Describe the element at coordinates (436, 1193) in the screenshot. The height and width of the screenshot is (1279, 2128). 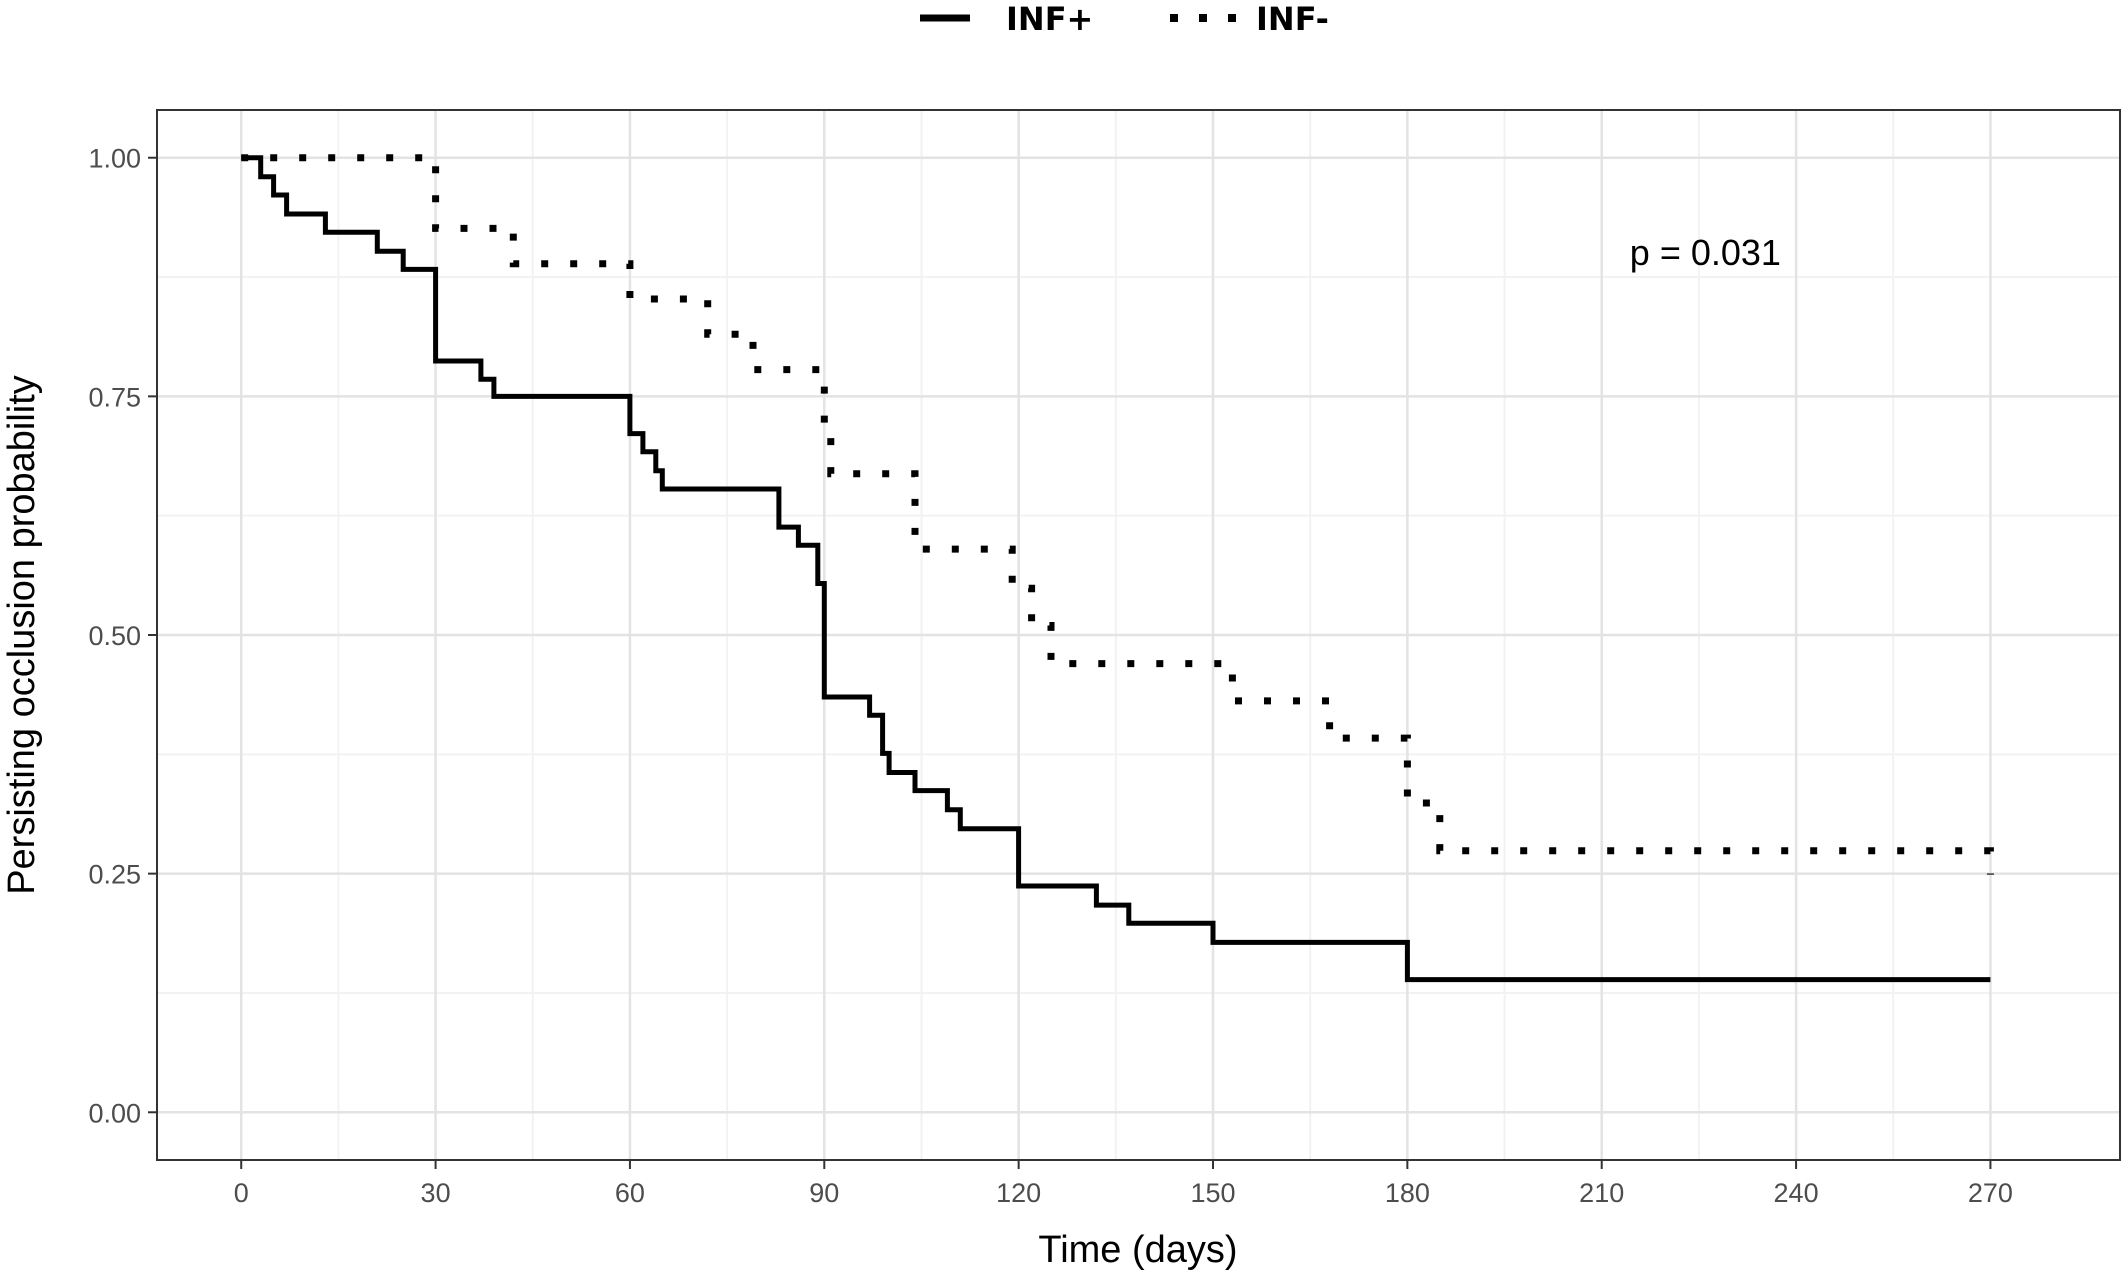
I see `x-tick-label: 30` at that location.